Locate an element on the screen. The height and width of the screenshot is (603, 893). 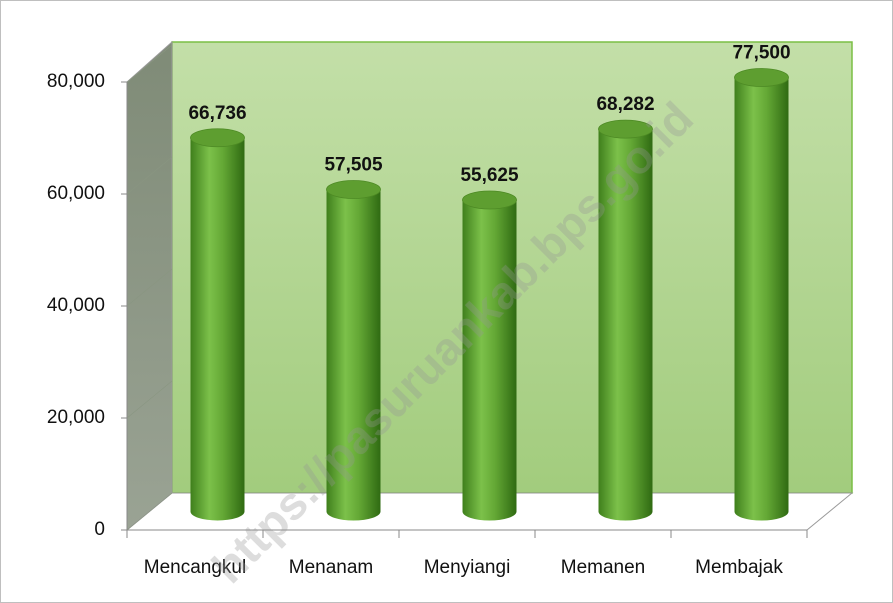
y-tick-label: 80,000 is located at coordinates (76, 81).